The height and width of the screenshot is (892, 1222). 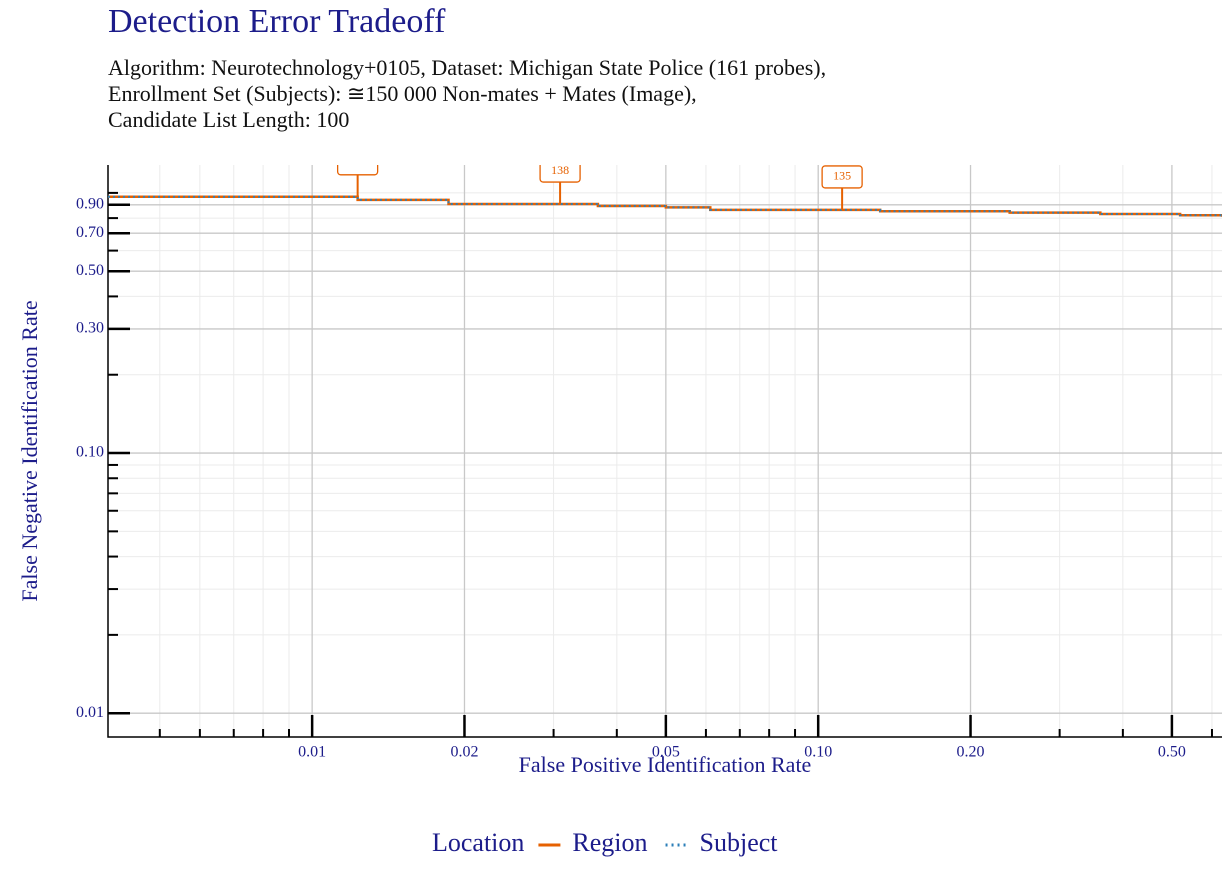 What do you see at coordinates (665, 206) in the screenshot?
I see `series-line` at bounding box center [665, 206].